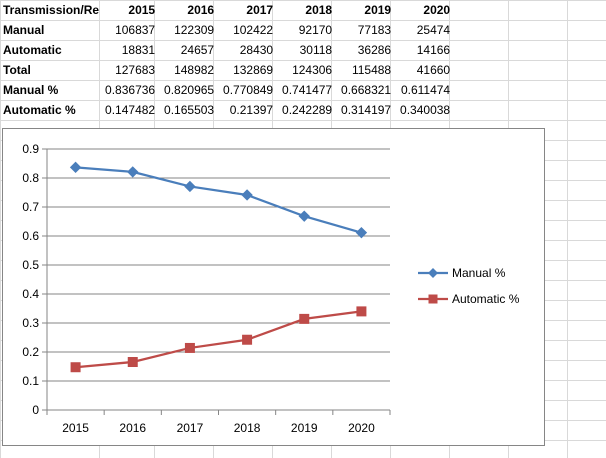  Describe the element at coordinates (218, 200) in the screenshot. I see `series-line-manual` at that location.